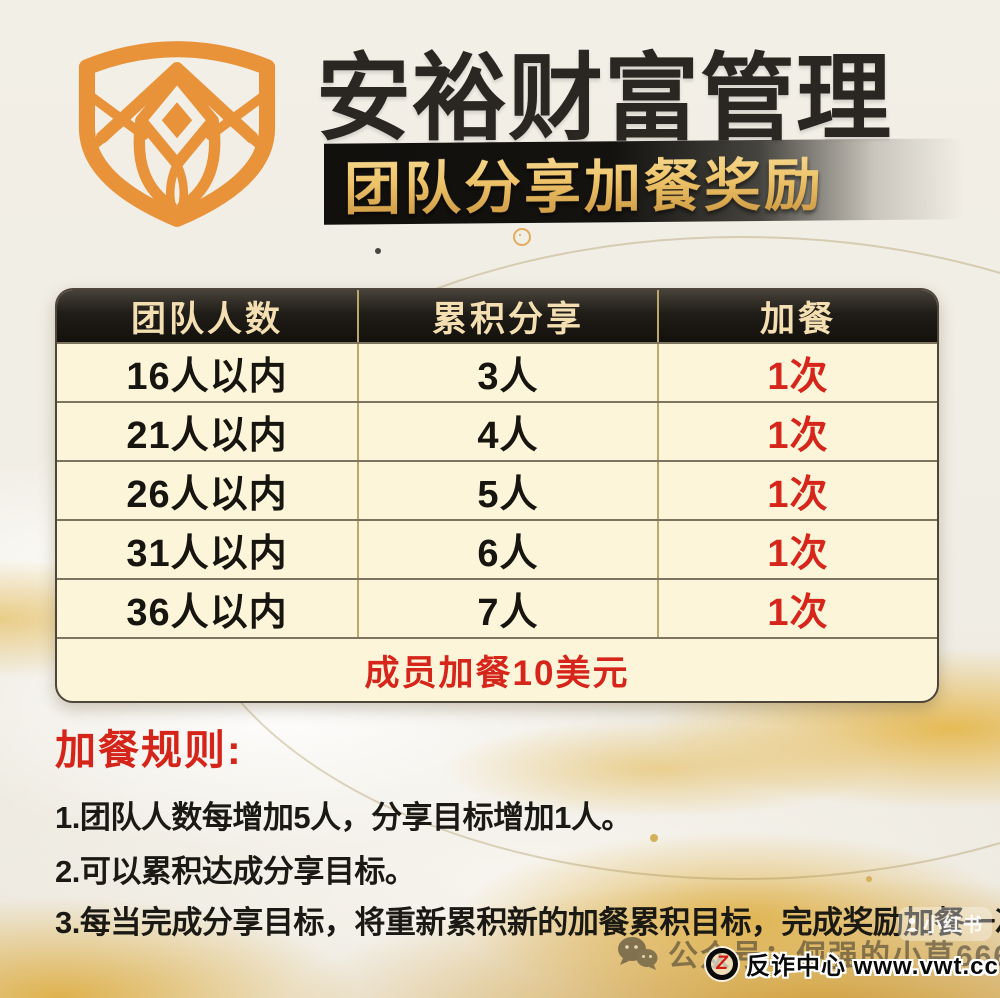 The width and height of the screenshot is (1000, 998). I want to click on brand-shield-icon, so click(177, 125).